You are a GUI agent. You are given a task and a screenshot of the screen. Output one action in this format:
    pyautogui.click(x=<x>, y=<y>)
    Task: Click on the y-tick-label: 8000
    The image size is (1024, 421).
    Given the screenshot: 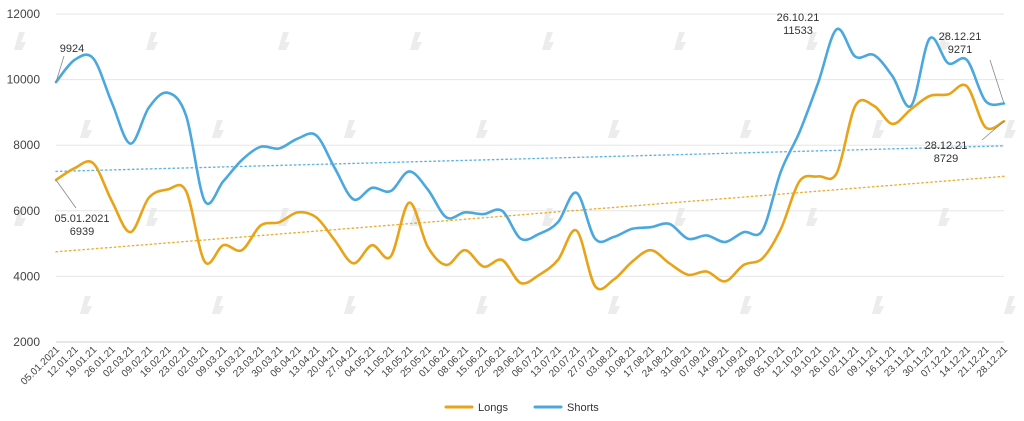 What is the action you would take?
    pyautogui.click(x=26, y=145)
    